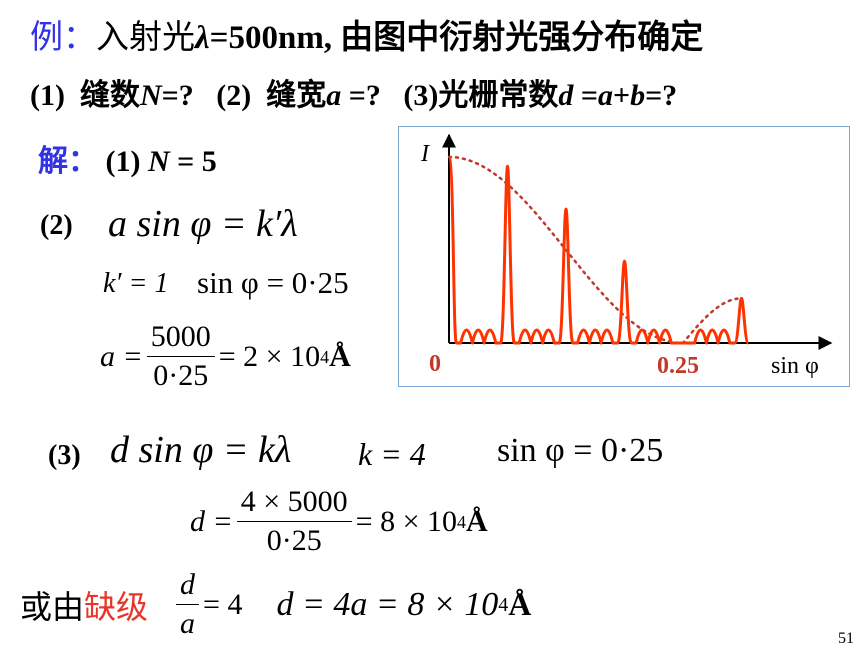 Image resolution: width=858 pixels, height=648 pixels. I want to click on questions-line: (1) 缝数N=? (2) 缝宽a =? (3)光栅常数d =a+b=?, so click(354, 95).